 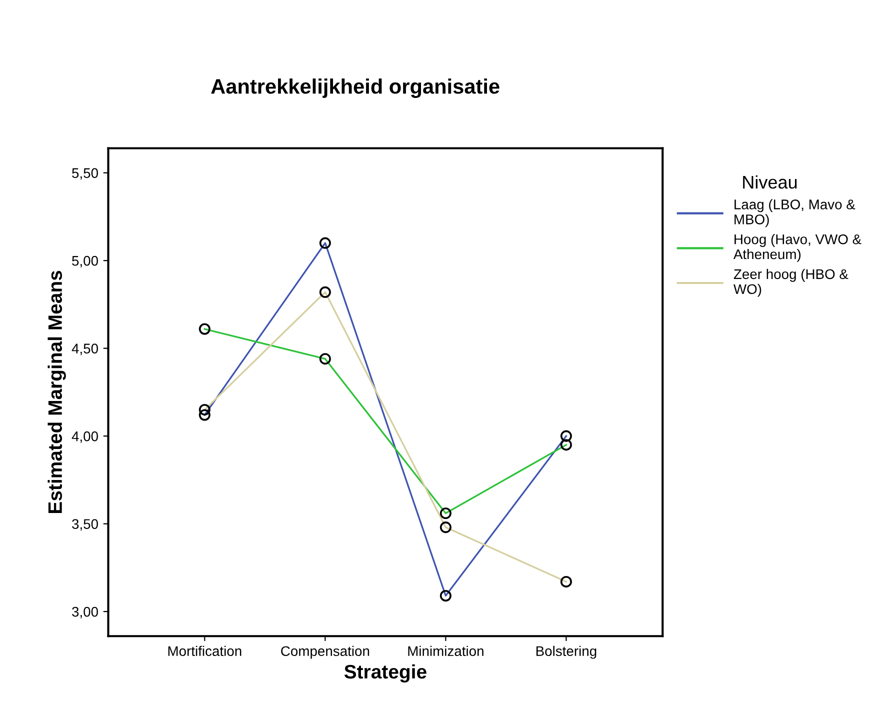 What do you see at coordinates (446, 651) in the screenshot?
I see `x-tick-label: Minimization` at bounding box center [446, 651].